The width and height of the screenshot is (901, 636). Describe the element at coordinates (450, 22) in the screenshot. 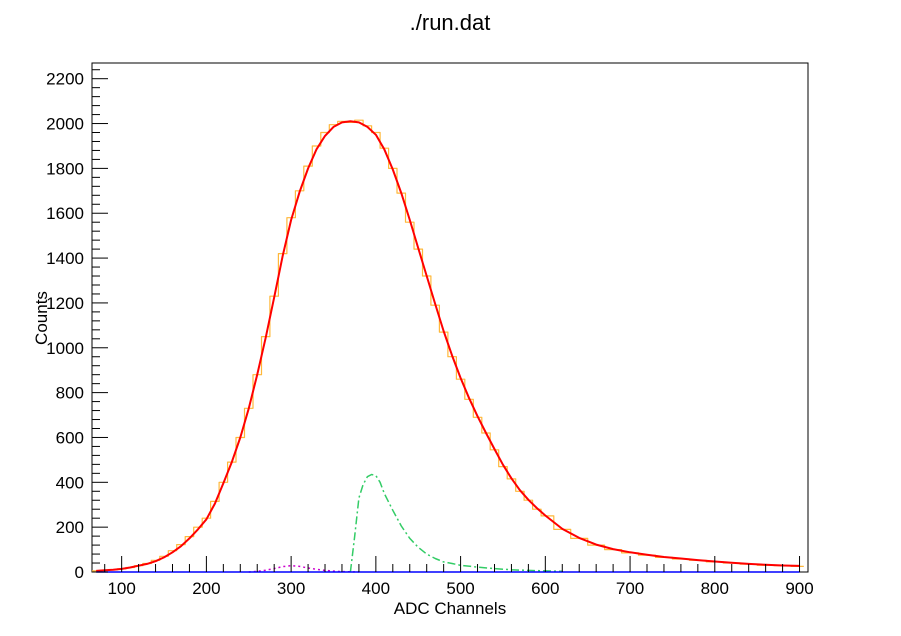

I see `chart-title: ./run.dat` at that location.